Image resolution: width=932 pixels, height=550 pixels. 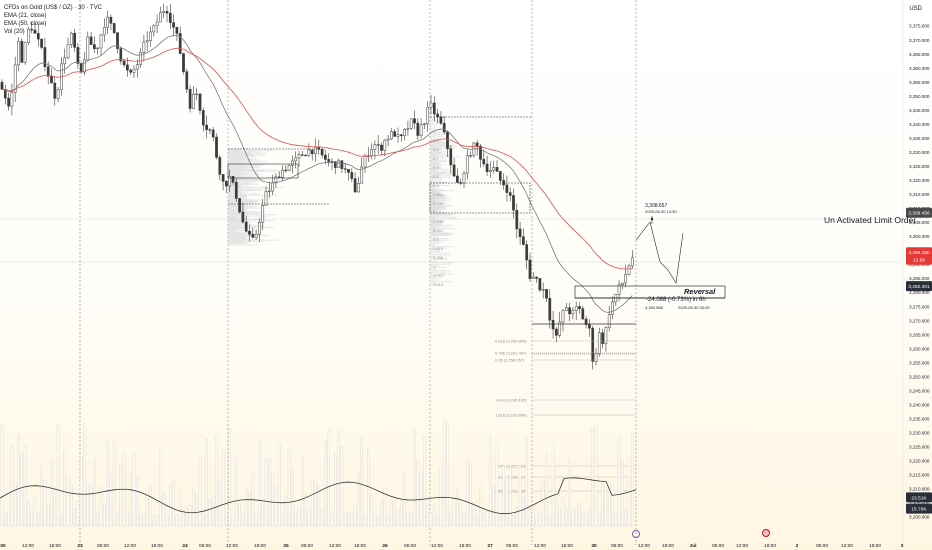 I want to click on price-tick-label: 3,205.000, so click(x=919, y=503).